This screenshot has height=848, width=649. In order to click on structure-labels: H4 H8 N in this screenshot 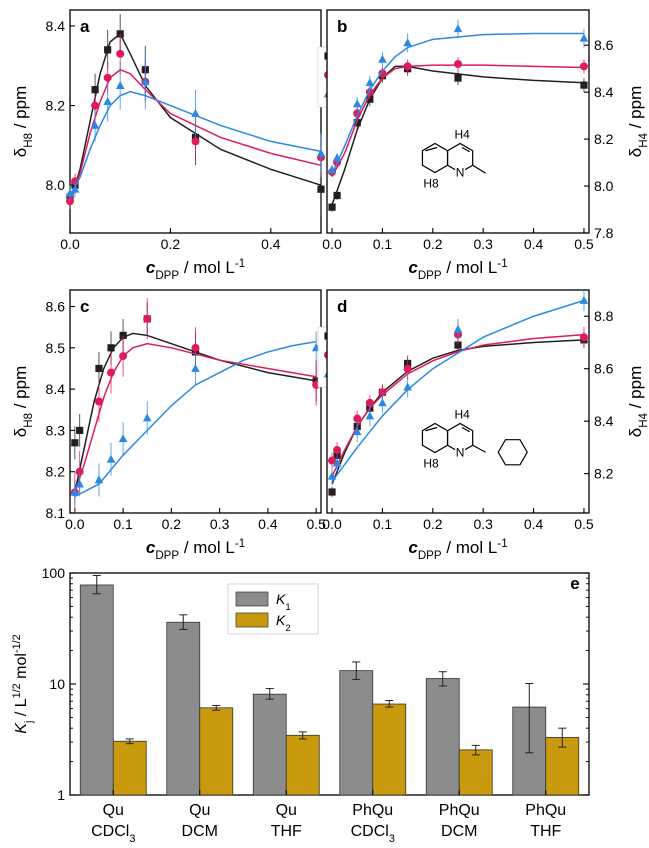, I will do `click(446, 439)`.